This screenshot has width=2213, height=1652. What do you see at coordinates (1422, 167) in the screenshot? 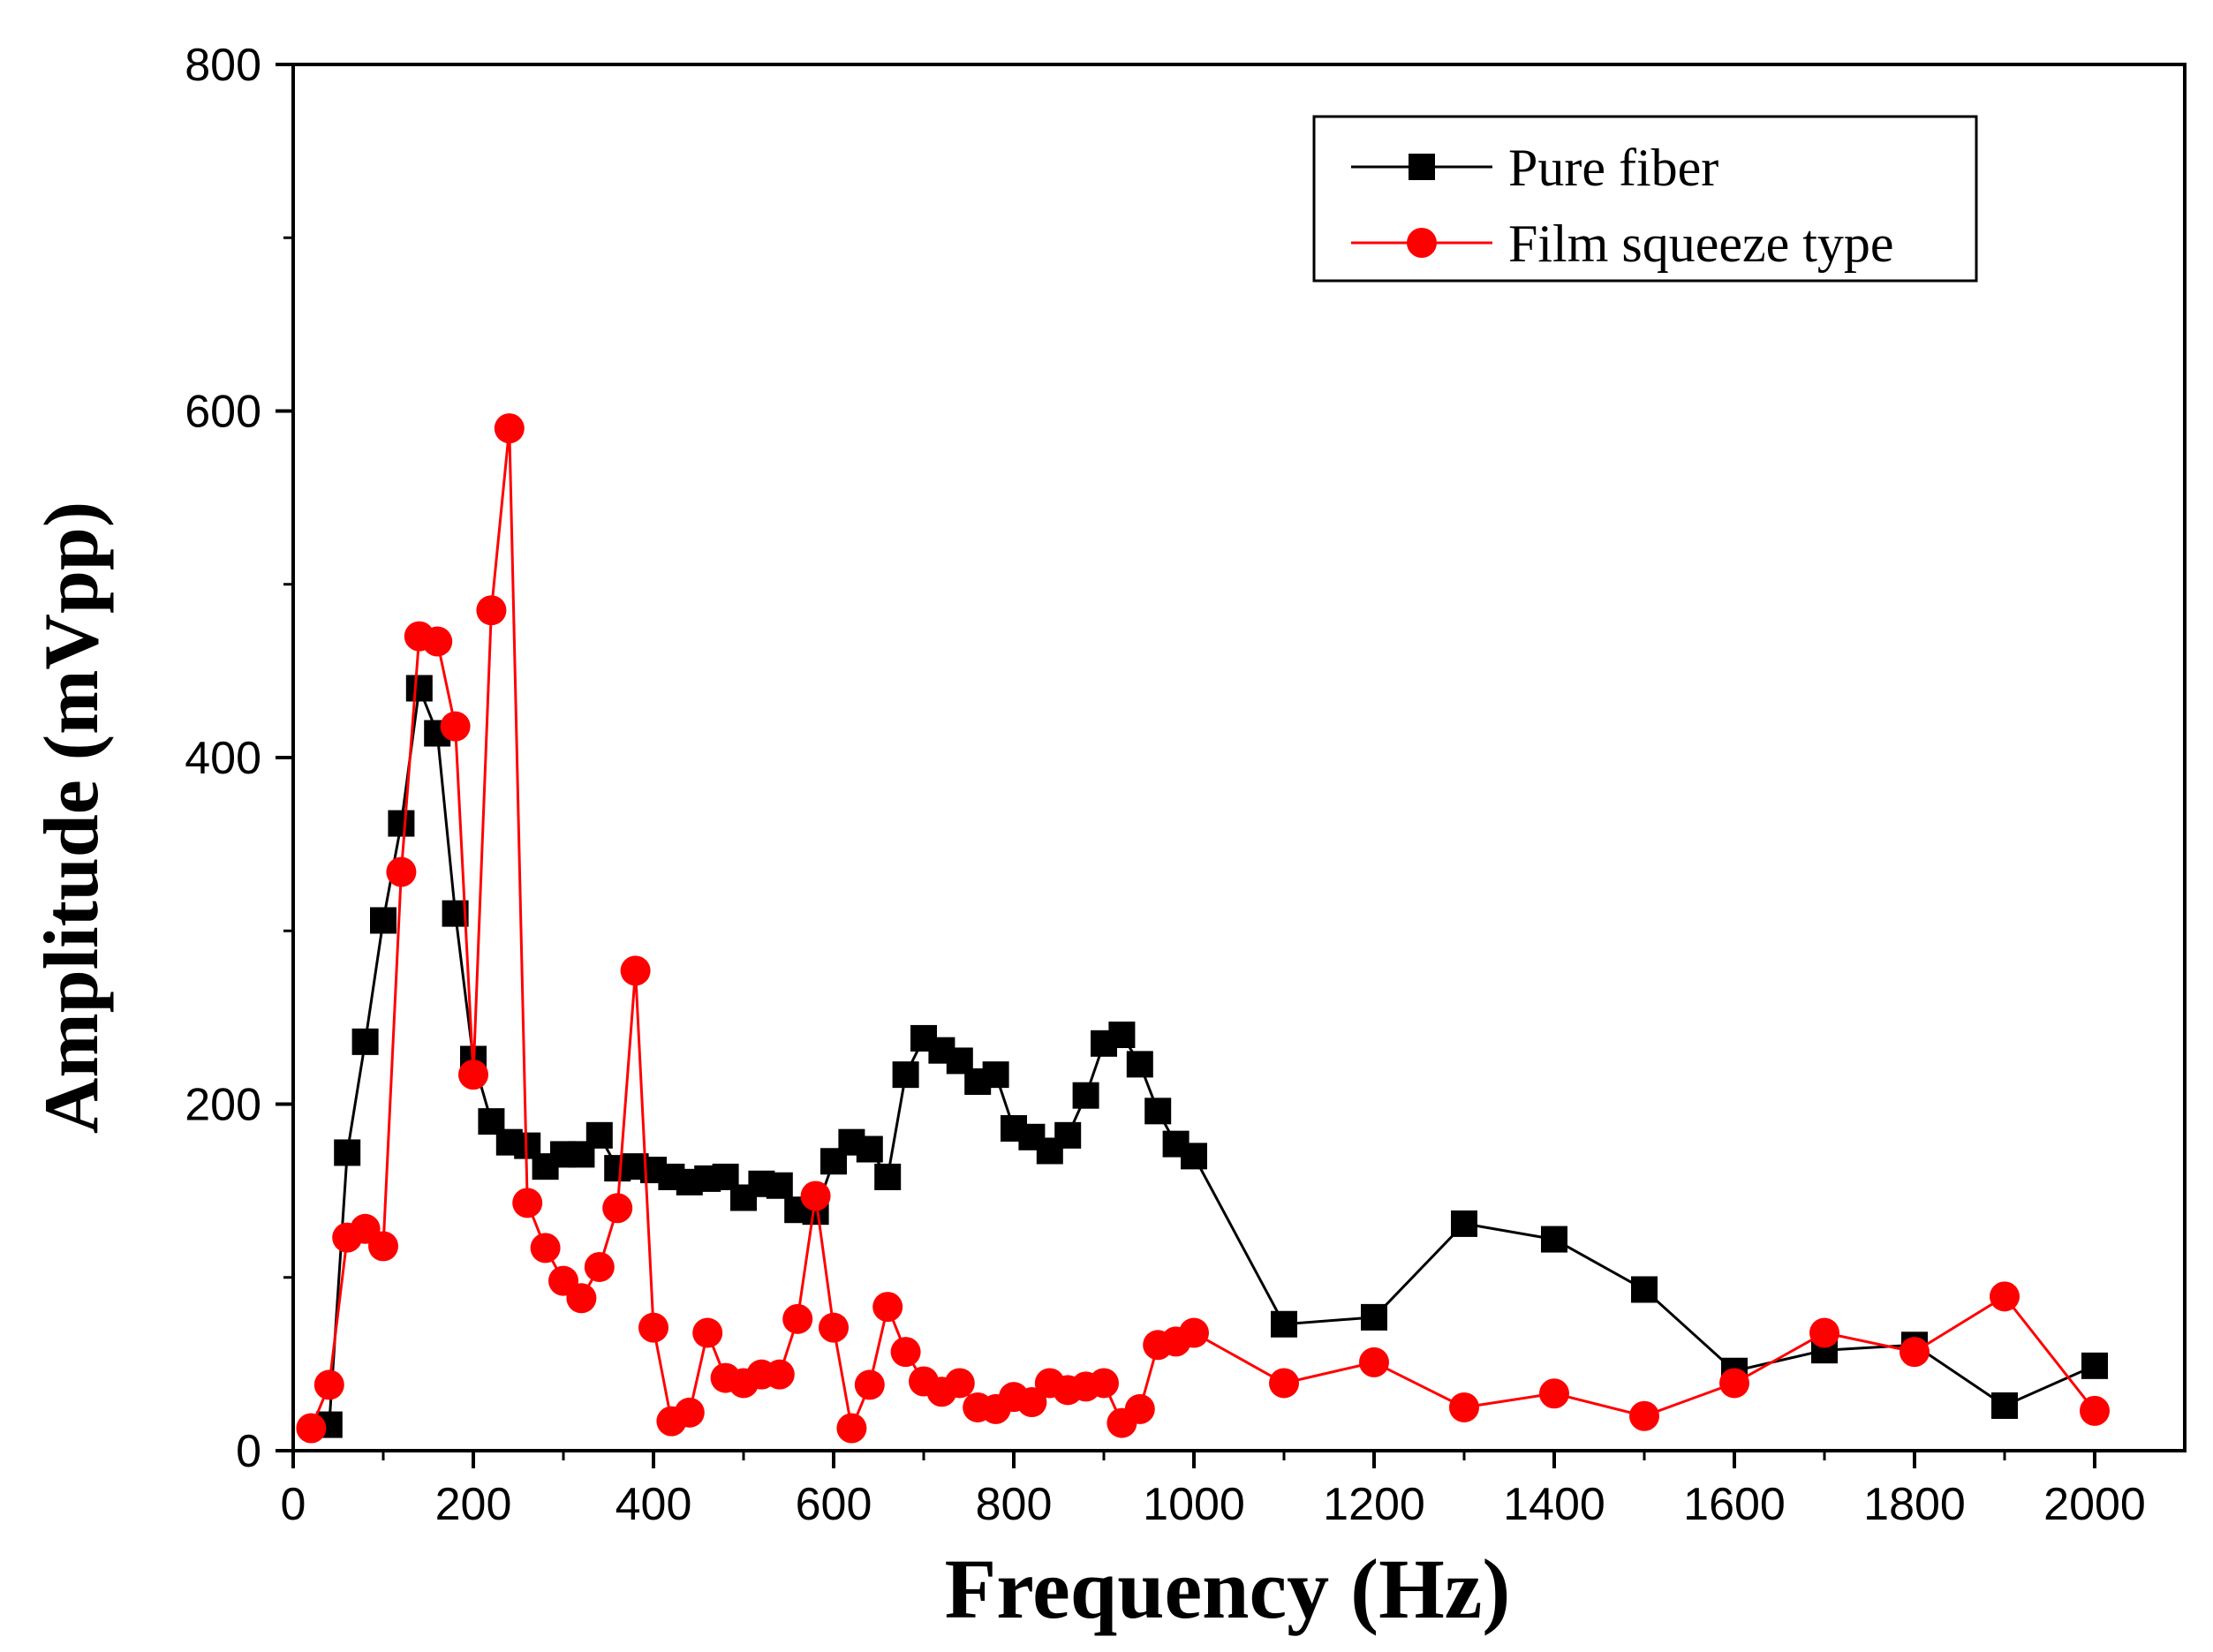
I see `legend-pure-fiber-marker` at bounding box center [1422, 167].